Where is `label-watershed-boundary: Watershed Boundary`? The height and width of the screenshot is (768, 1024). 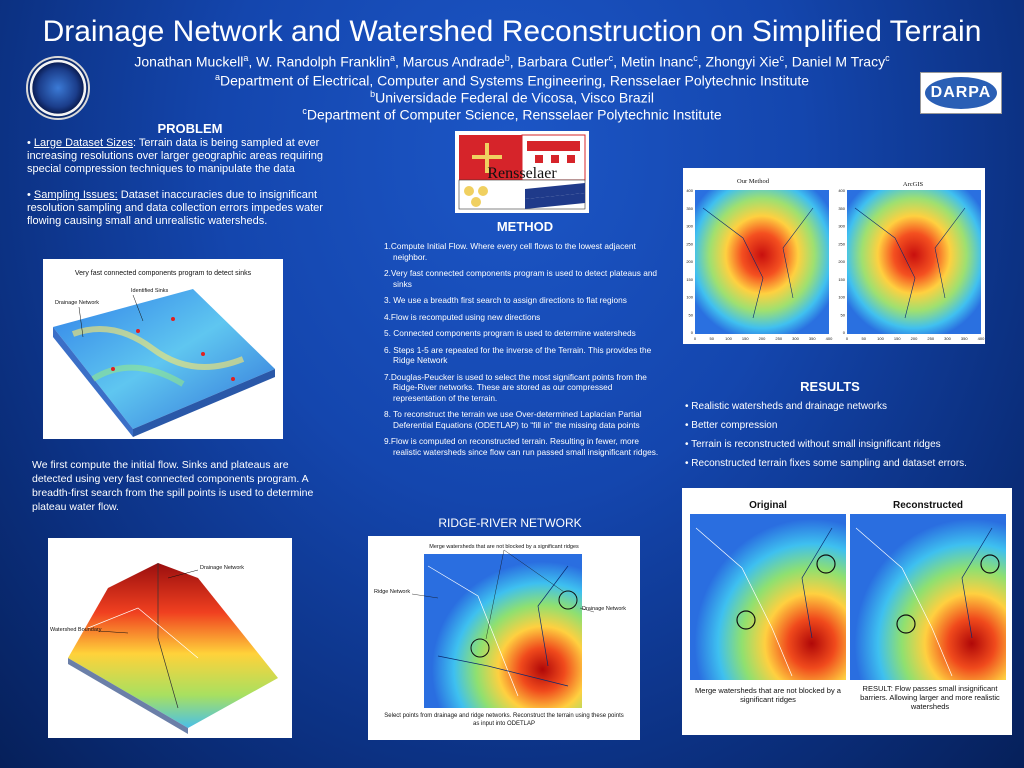 label-watershed-boundary: Watershed Boundary is located at coordinates (76, 630).